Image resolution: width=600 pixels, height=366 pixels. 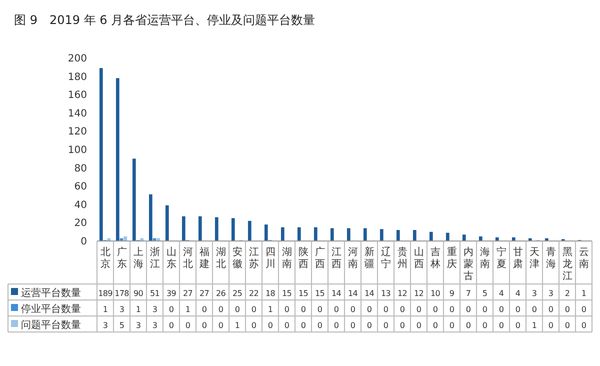 What do you see at coordinates (567, 264) in the screenshot?
I see `x-tick-label: 黑龙江` at bounding box center [567, 264].